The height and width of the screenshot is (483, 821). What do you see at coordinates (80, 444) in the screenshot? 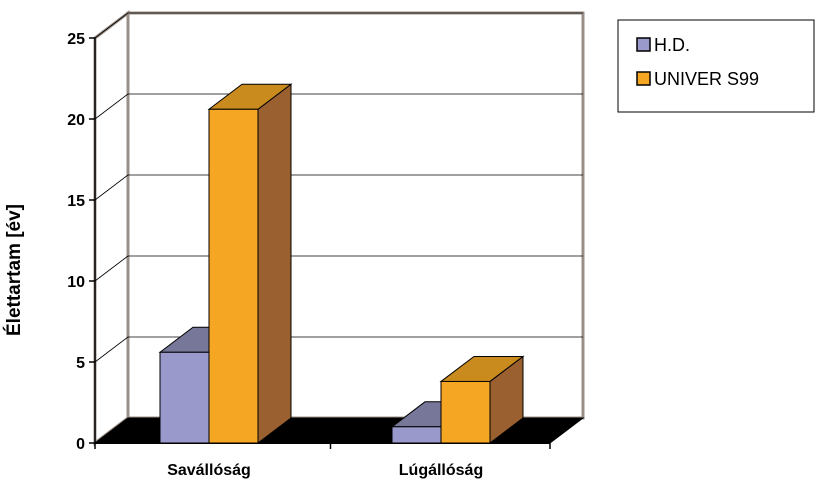
I see `y-tick-label: 0` at bounding box center [80, 444].